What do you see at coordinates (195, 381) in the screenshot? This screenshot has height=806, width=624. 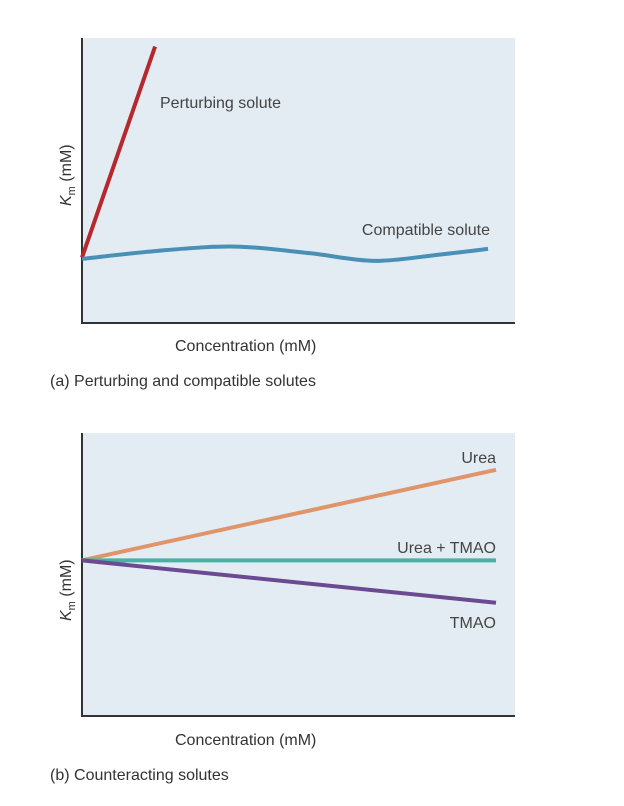 I see `chart-a-caption-text: Perturbing and compatible solutes` at bounding box center [195, 381].